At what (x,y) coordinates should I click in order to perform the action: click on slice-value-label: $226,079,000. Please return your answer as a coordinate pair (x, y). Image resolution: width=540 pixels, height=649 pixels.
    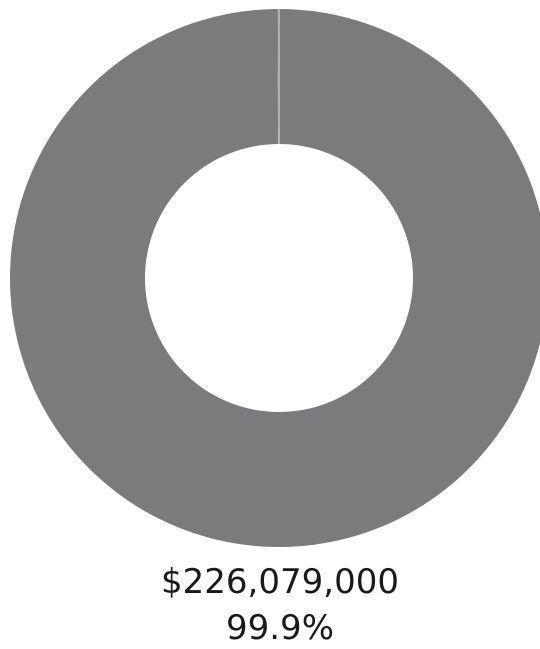
    Looking at the image, I should click on (280, 582).